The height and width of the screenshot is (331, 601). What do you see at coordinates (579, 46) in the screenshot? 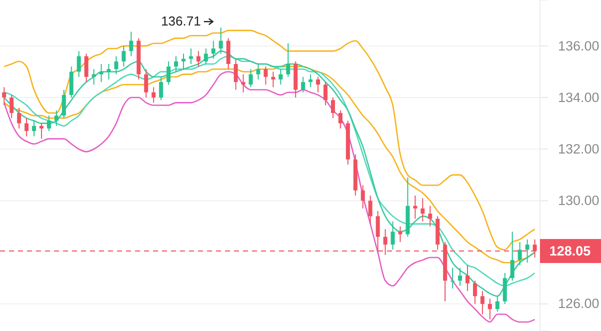
I see `y-tick-label: 136.00` at bounding box center [579, 46].